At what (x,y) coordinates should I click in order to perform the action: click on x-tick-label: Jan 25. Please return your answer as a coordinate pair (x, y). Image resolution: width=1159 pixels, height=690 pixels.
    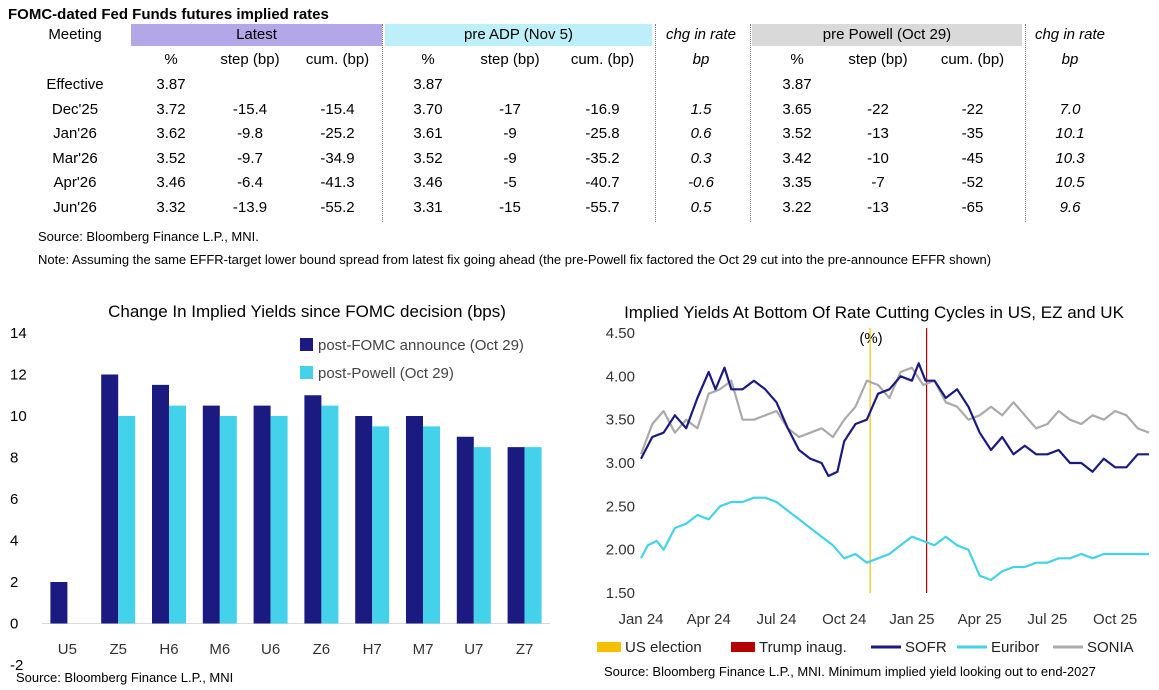
    Looking at the image, I should click on (911, 619).